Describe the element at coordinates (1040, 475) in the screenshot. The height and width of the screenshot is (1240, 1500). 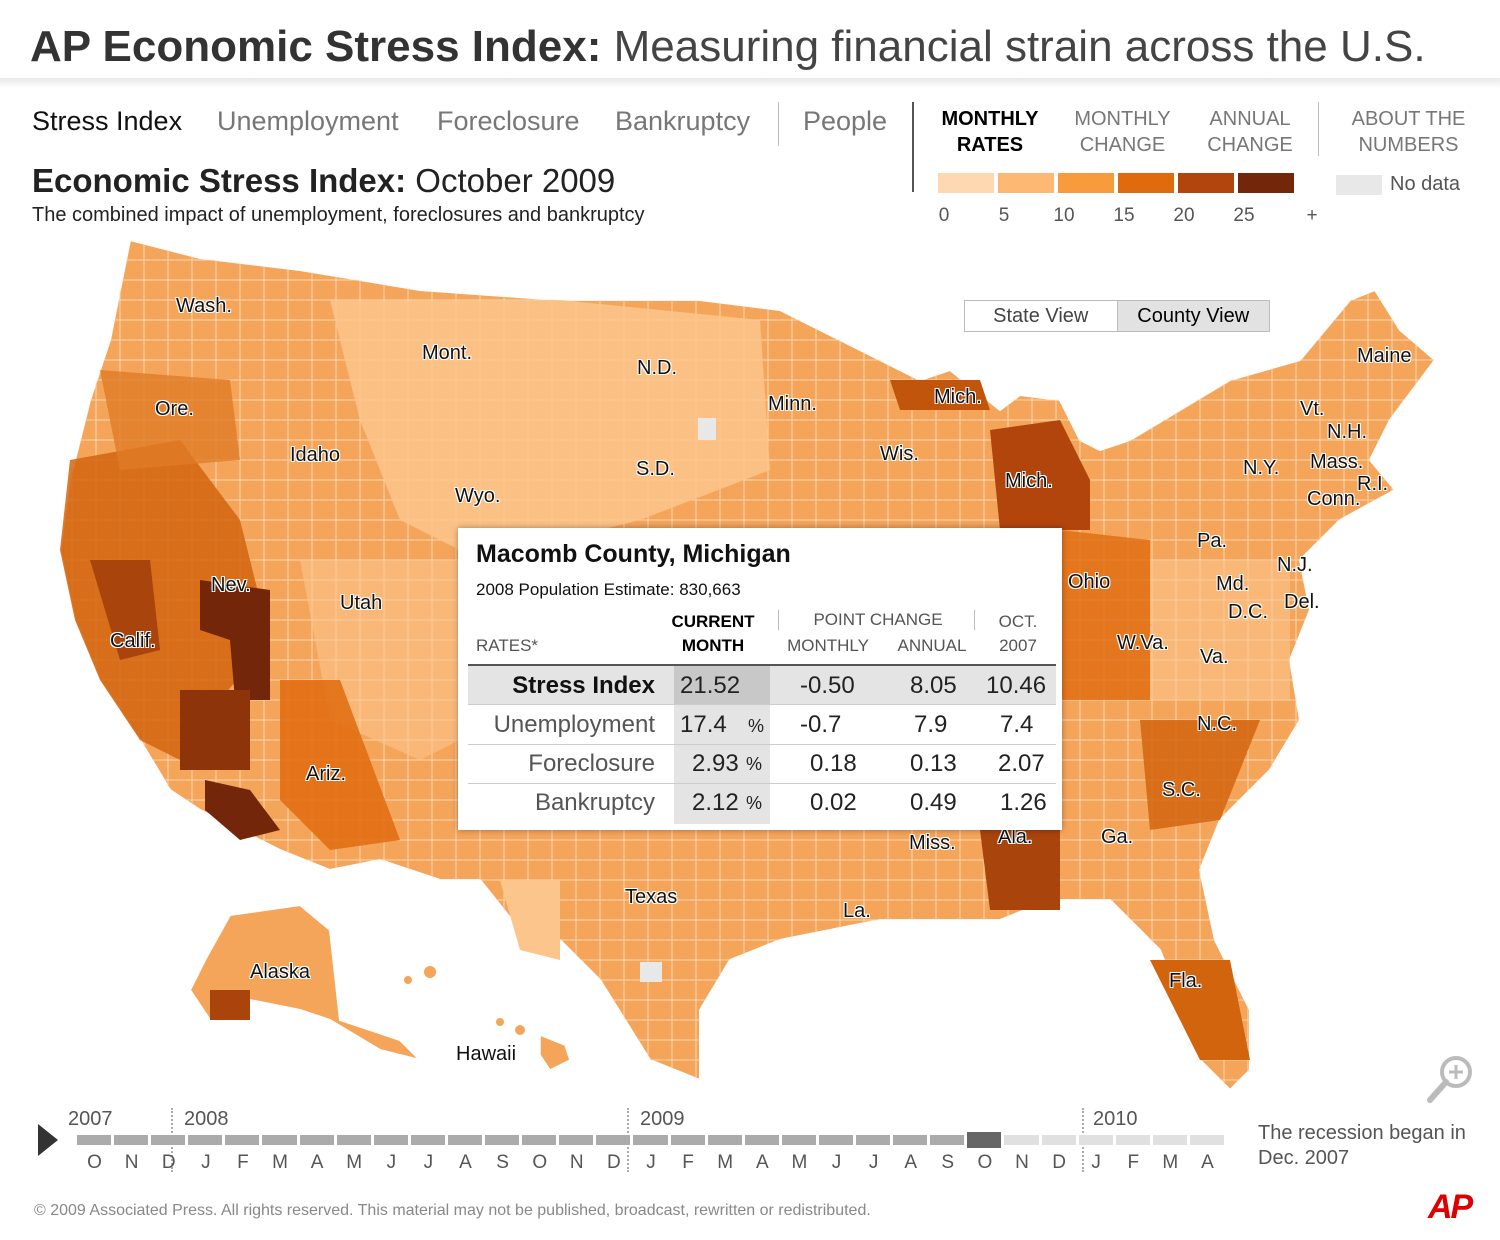
I see `map-region-michigan` at that location.